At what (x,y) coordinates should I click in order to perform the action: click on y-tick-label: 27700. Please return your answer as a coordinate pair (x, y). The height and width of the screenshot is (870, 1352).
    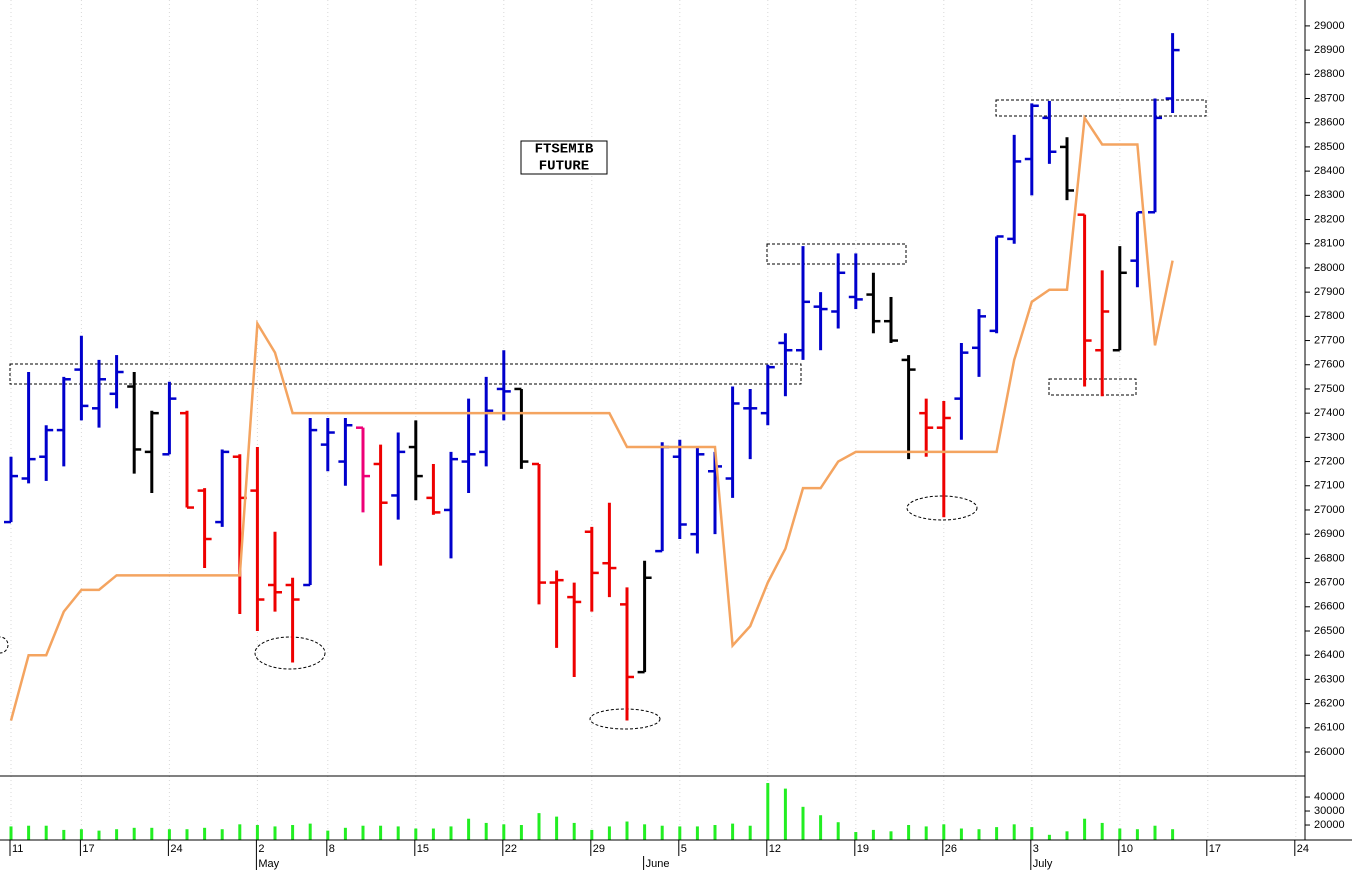
    Looking at the image, I should click on (1329, 340).